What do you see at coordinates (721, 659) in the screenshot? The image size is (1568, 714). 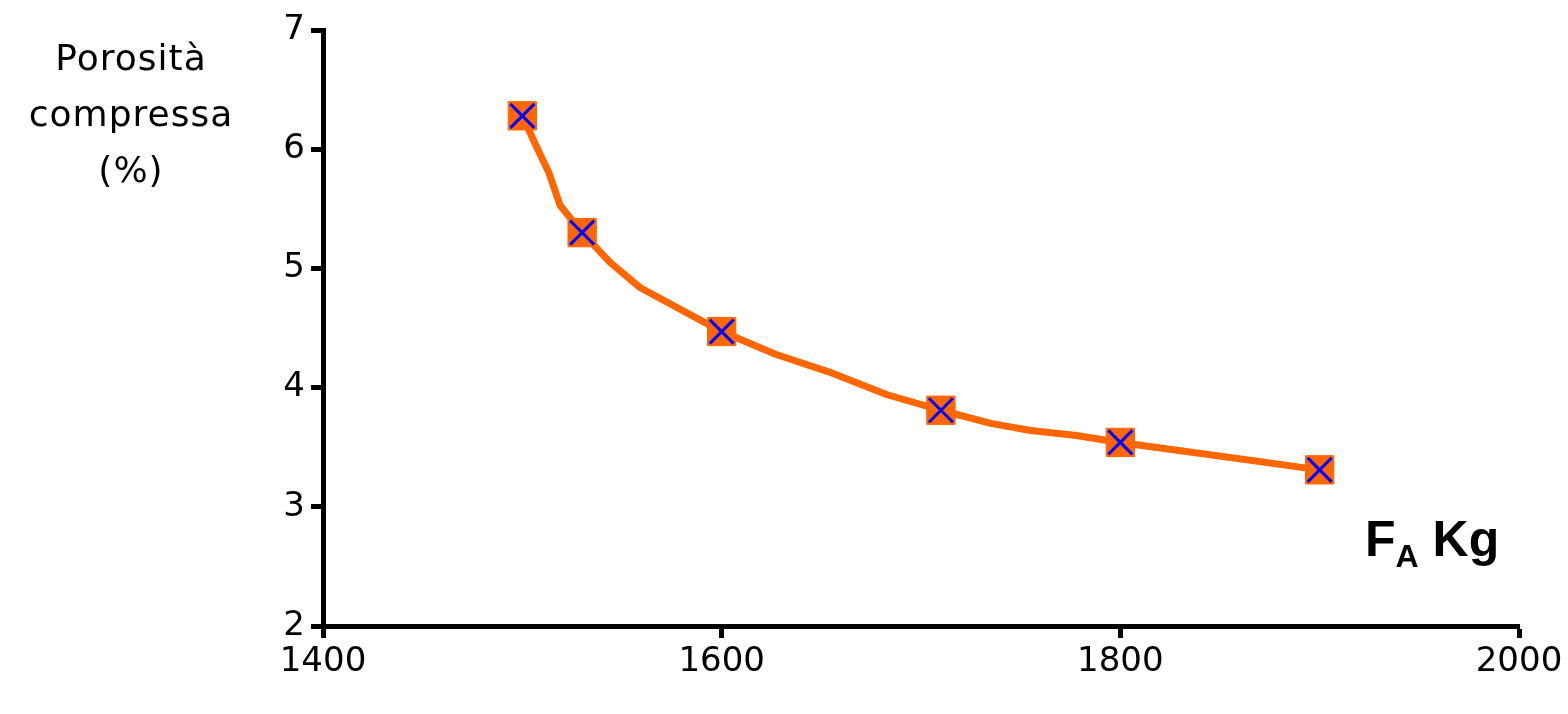 I see `x-tick-label: 1600` at bounding box center [721, 659].